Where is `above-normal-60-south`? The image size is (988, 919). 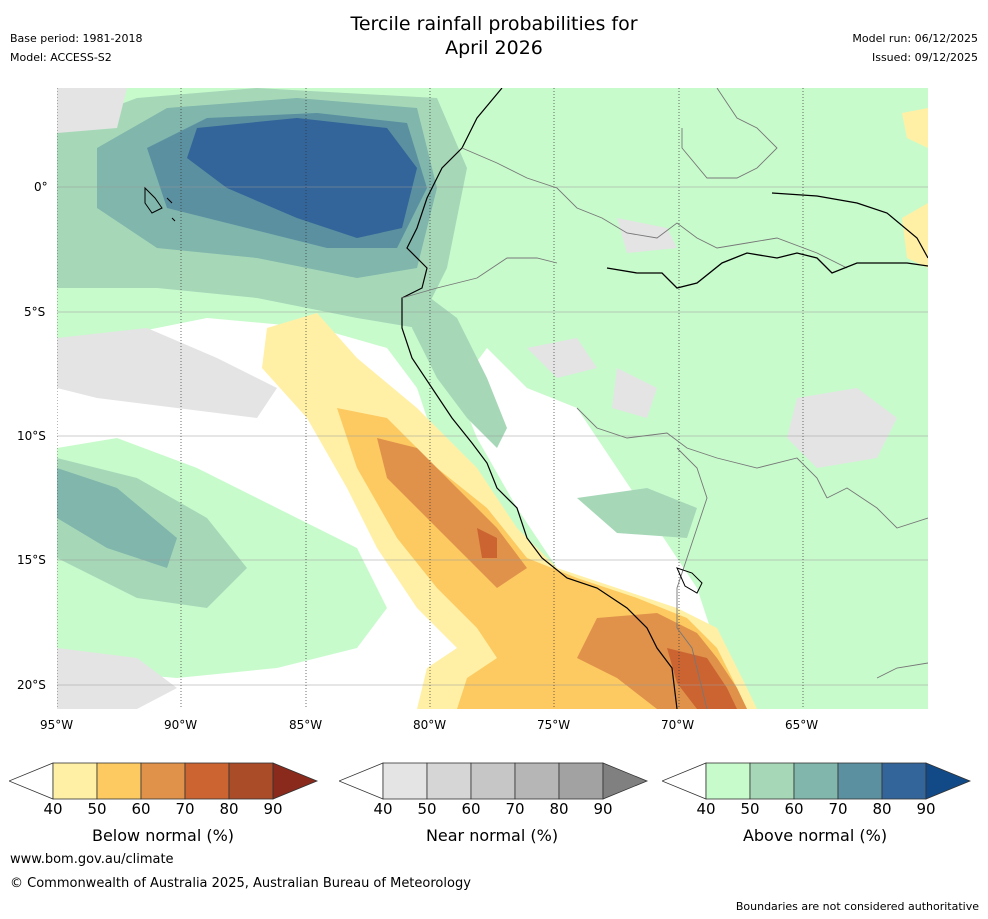 above-normal-60-south is located at coordinates (117, 518).